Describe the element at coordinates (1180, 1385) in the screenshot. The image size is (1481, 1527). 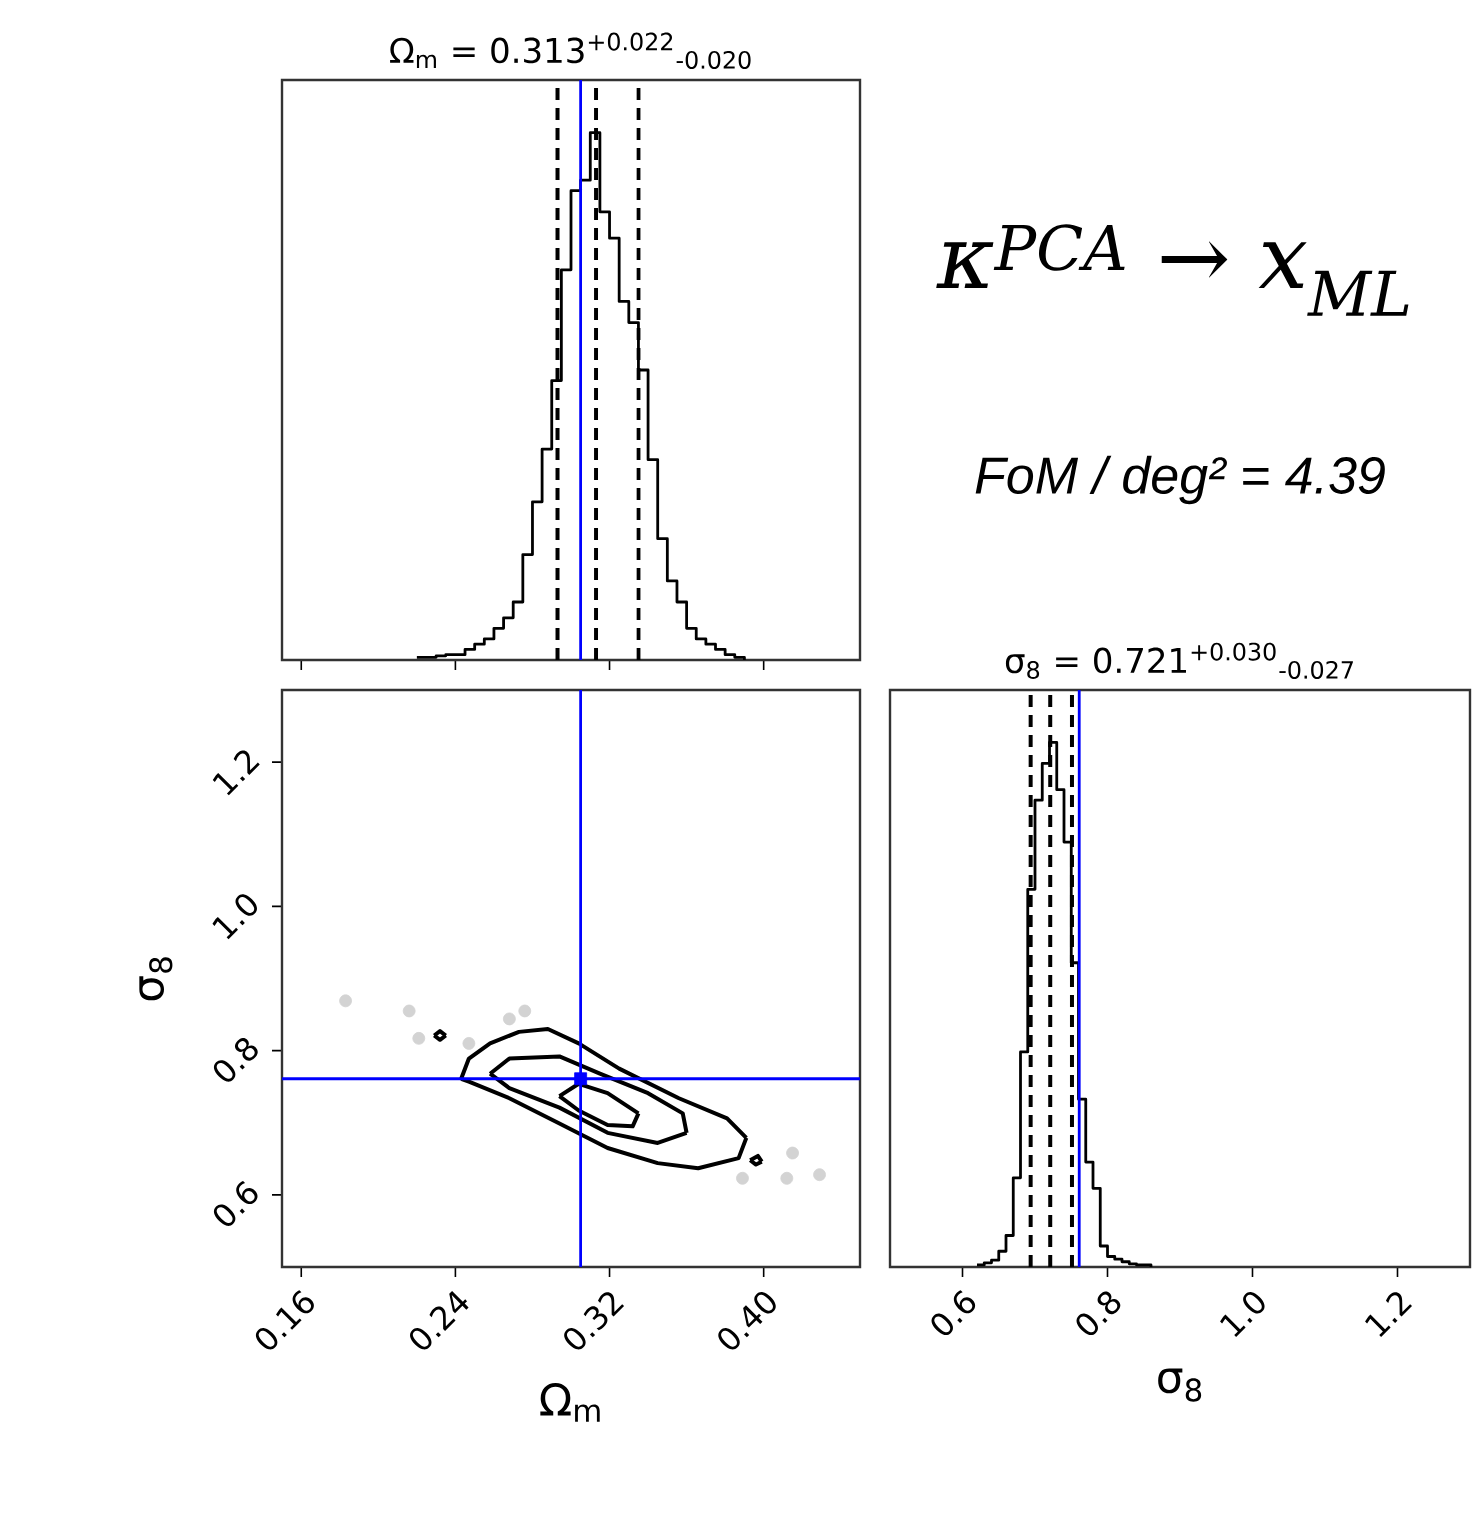
I see `x-axis-title: σ$_{8}$` at that location.